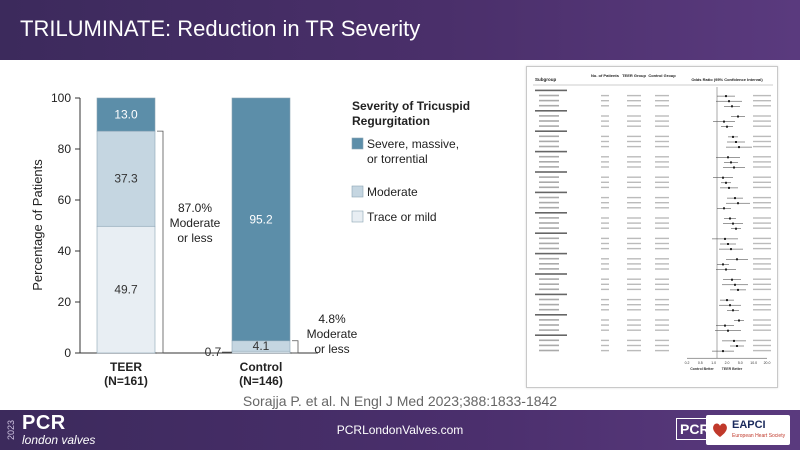  I want to click on y-tick-label: 60, so click(65, 200).